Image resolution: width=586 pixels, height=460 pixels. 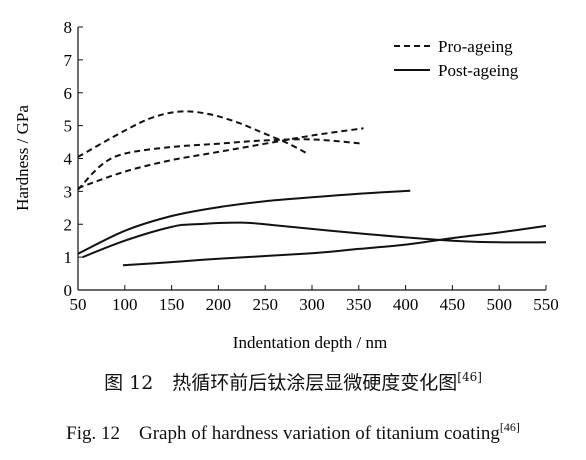 I want to click on y-tick-label: 5, so click(x=68, y=126).